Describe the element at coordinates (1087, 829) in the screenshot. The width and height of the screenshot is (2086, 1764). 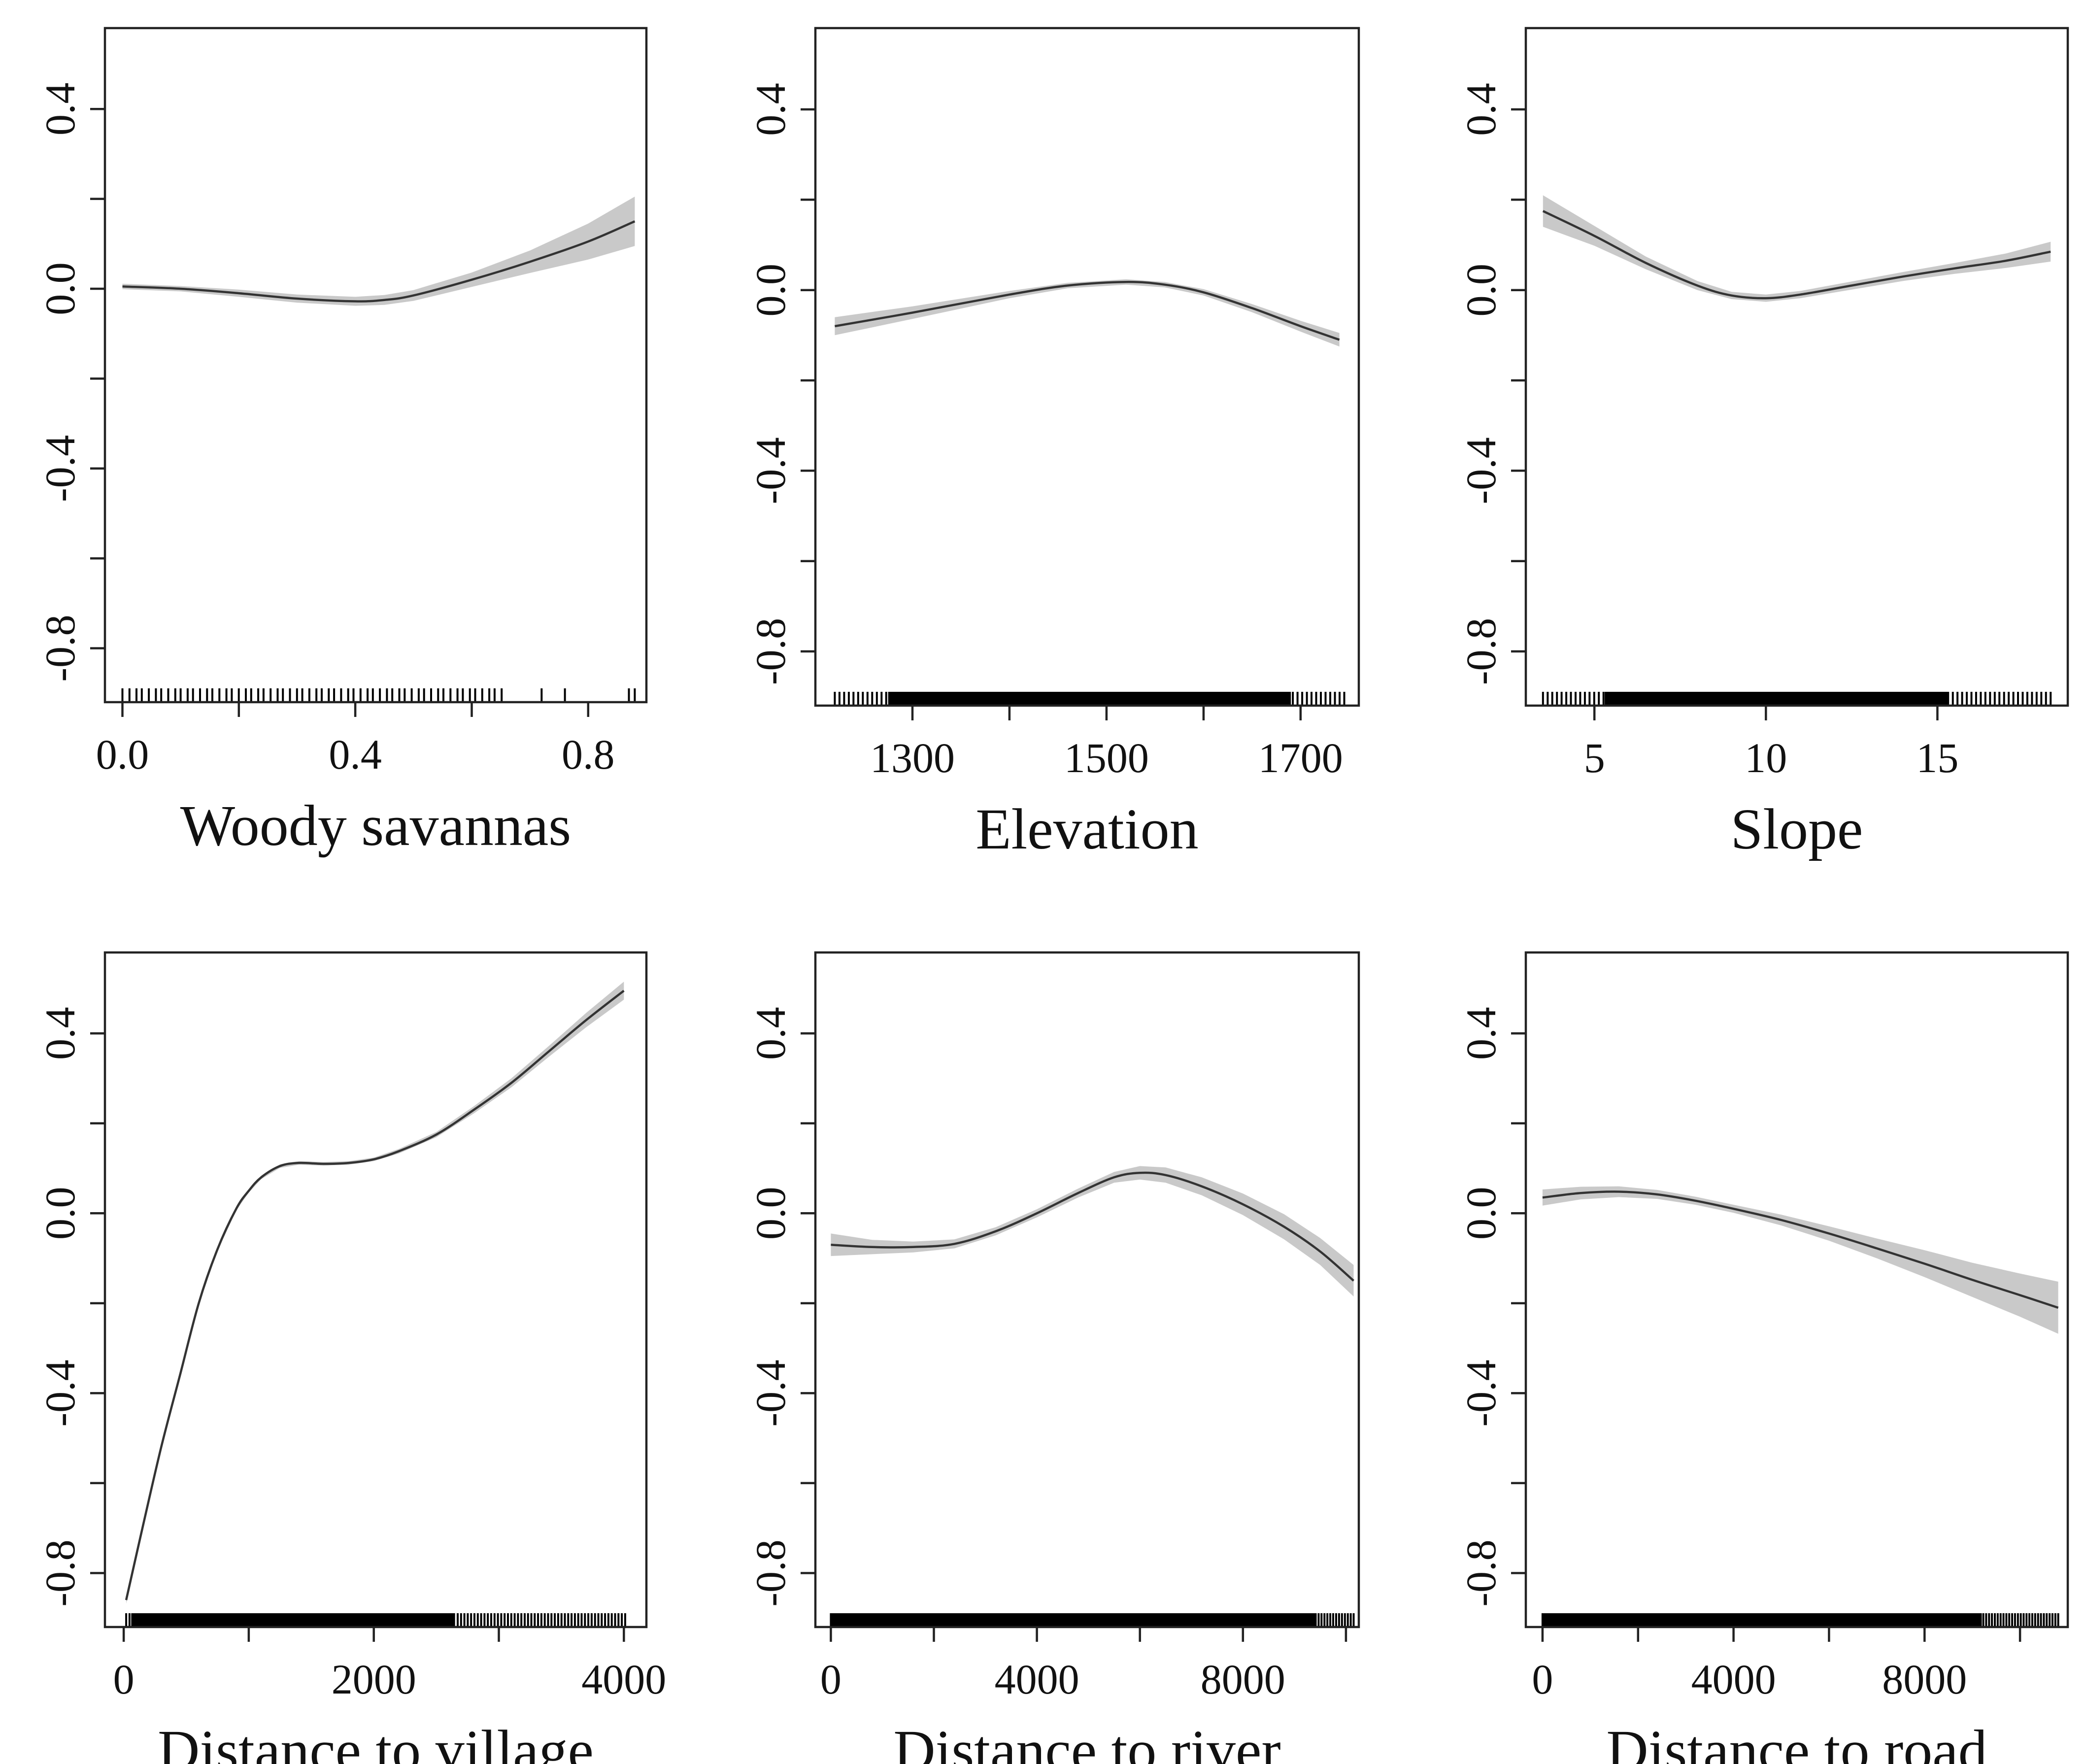
I see `x-axis-title: Elevation` at that location.